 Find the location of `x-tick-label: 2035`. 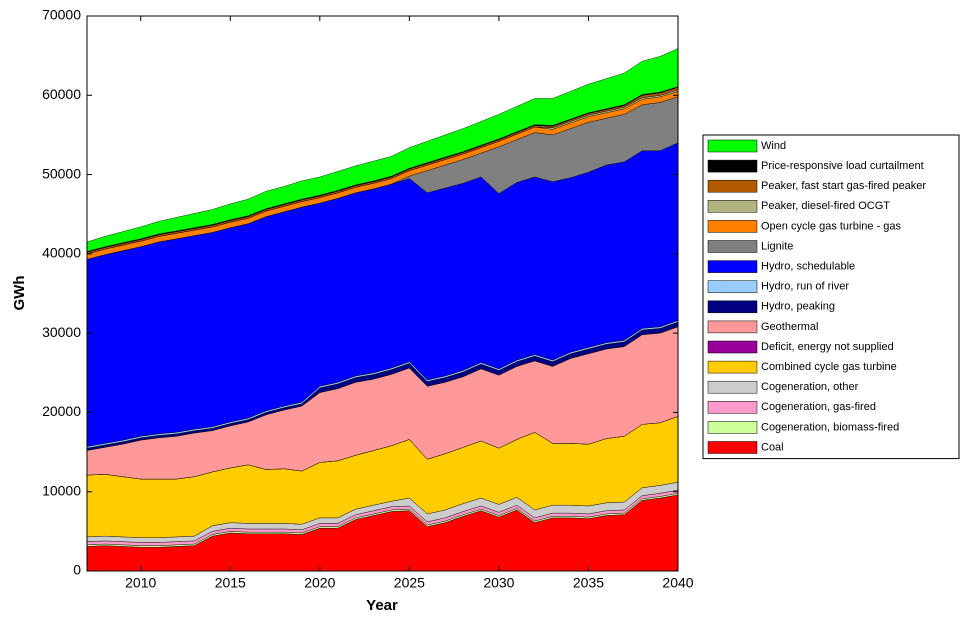

x-tick-label: 2035 is located at coordinates (588, 583).